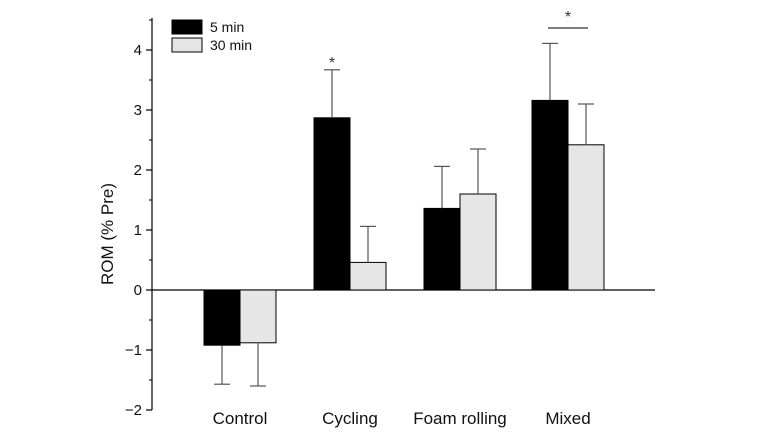  What do you see at coordinates (133, 350) in the screenshot?
I see `y-tick-label: −1` at bounding box center [133, 350].